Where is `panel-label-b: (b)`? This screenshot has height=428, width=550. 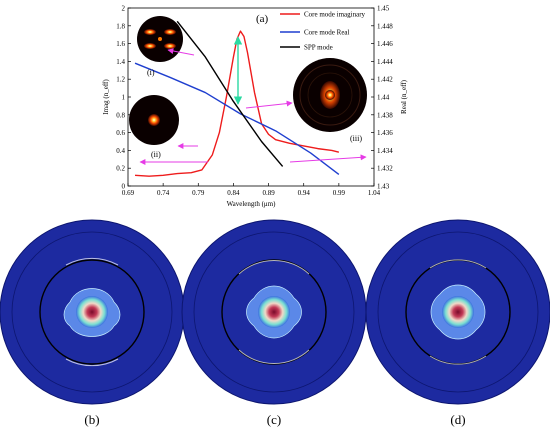
panel-label-b: (b) is located at coordinates (91, 419).